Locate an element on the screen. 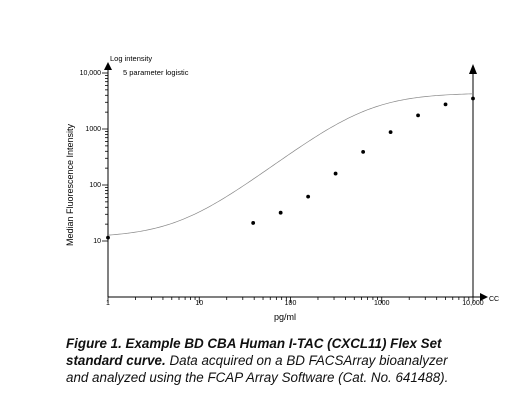 The height and width of the screenshot is (413, 522). x-tick-label: 1000 is located at coordinates (382, 303).